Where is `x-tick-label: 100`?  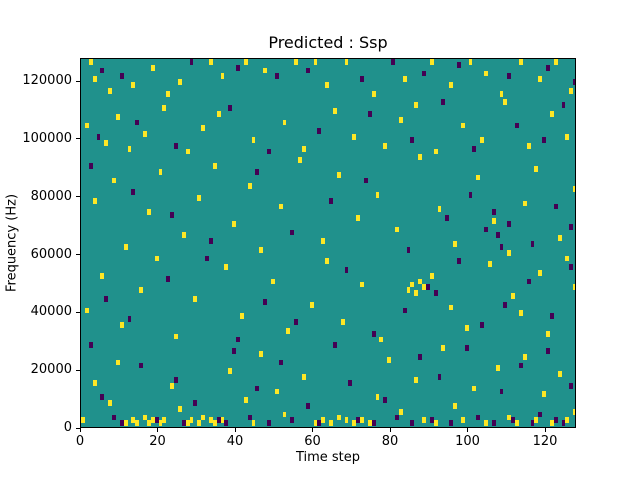 x-tick-label: 100 is located at coordinates (467, 441).